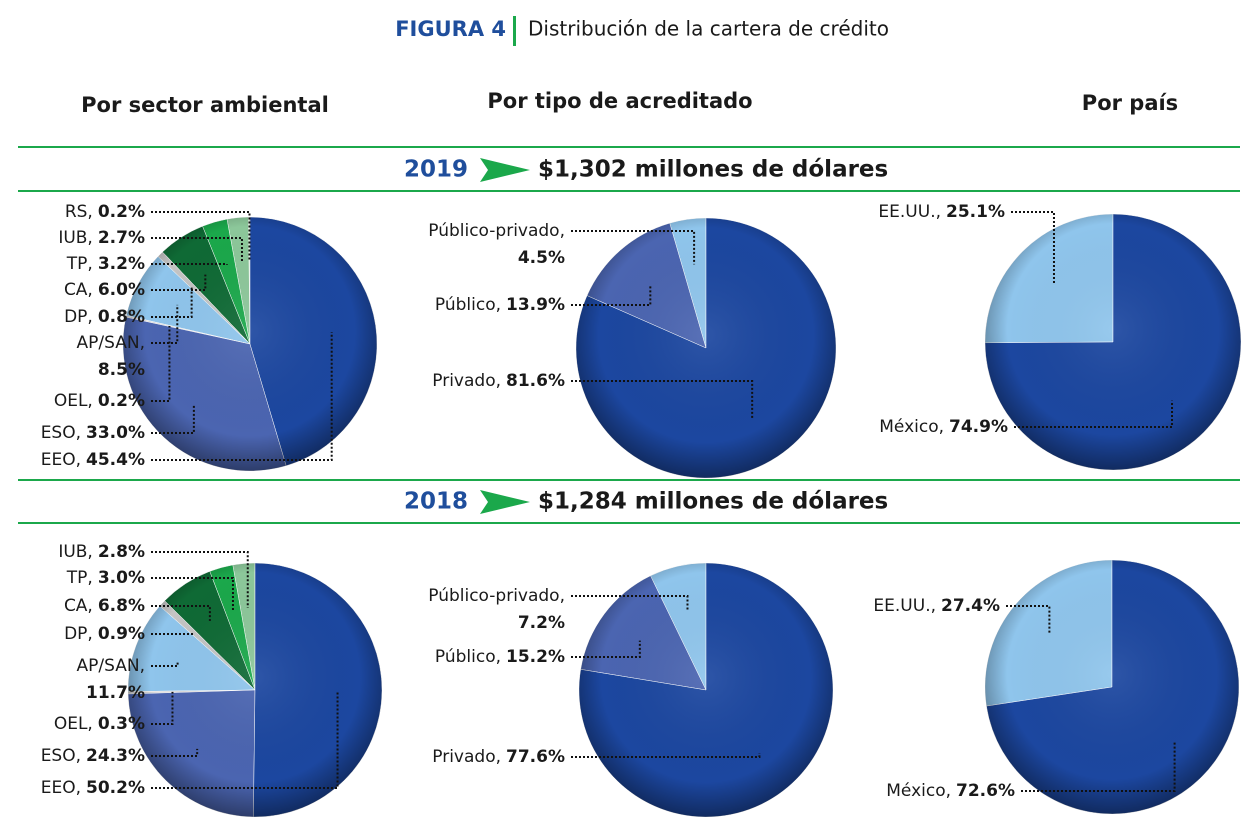 The image size is (1252, 818). I want to click on column-header: Por tipo de acreditado, so click(619, 101).